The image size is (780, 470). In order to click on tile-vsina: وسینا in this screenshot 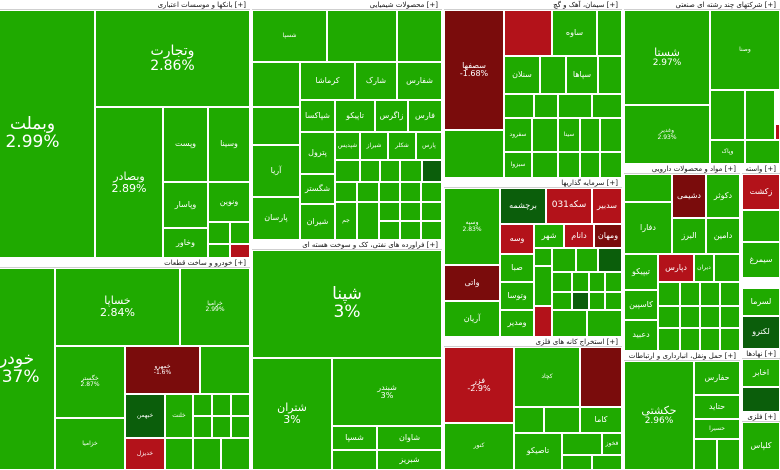, I will do `click(229, 144)`.